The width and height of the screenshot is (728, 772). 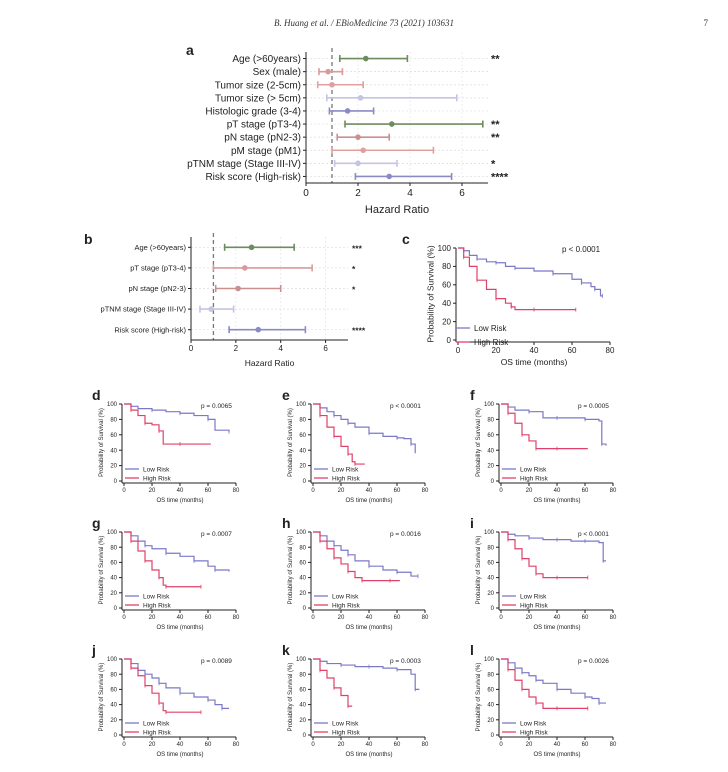 I want to click on page-number: 7, so click(x=706, y=23).